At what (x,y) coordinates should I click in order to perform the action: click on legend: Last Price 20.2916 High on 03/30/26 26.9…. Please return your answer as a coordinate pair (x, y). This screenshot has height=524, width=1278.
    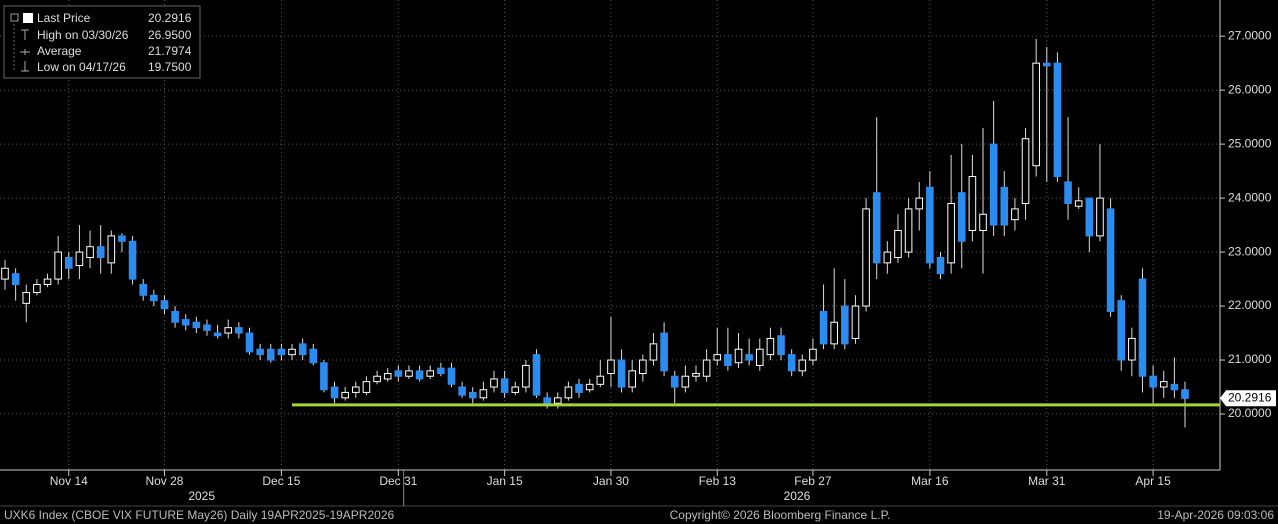
    Looking at the image, I should click on (102, 42).